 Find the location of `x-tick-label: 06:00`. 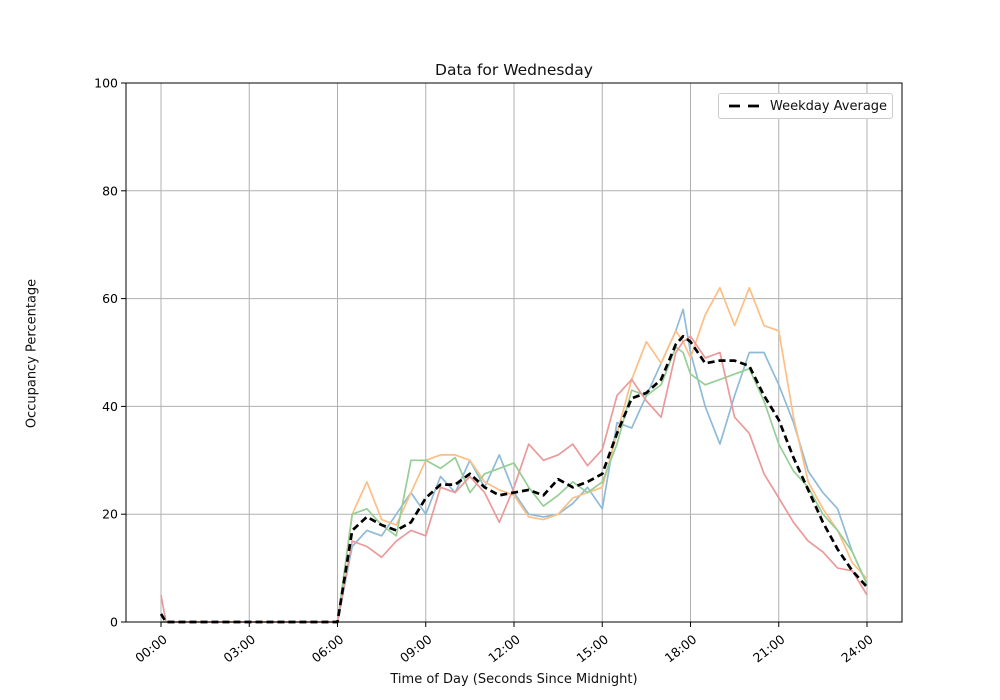

x-tick-label: 06:00 is located at coordinates (328, 649).